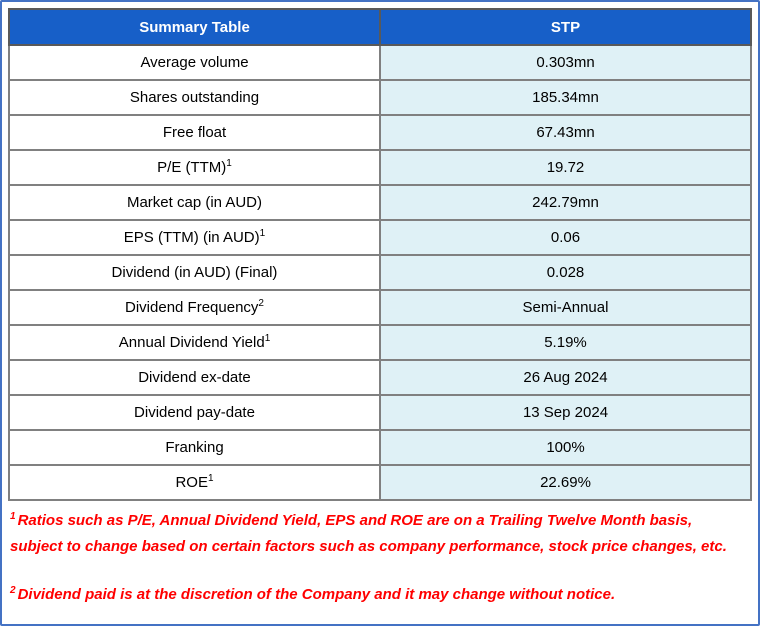 Image resolution: width=760 pixels, height=626 pixels. I want to click on table-row: Dividend Frequency2 Semi-Annual, so click(380, 307).